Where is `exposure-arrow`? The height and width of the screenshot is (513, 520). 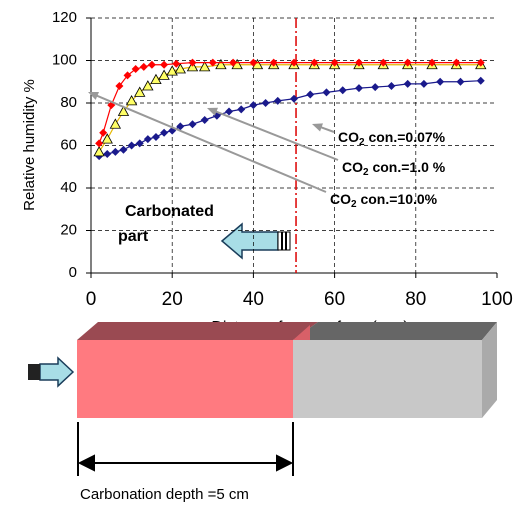
exposure-arrow is located at coordinates (51, 372).